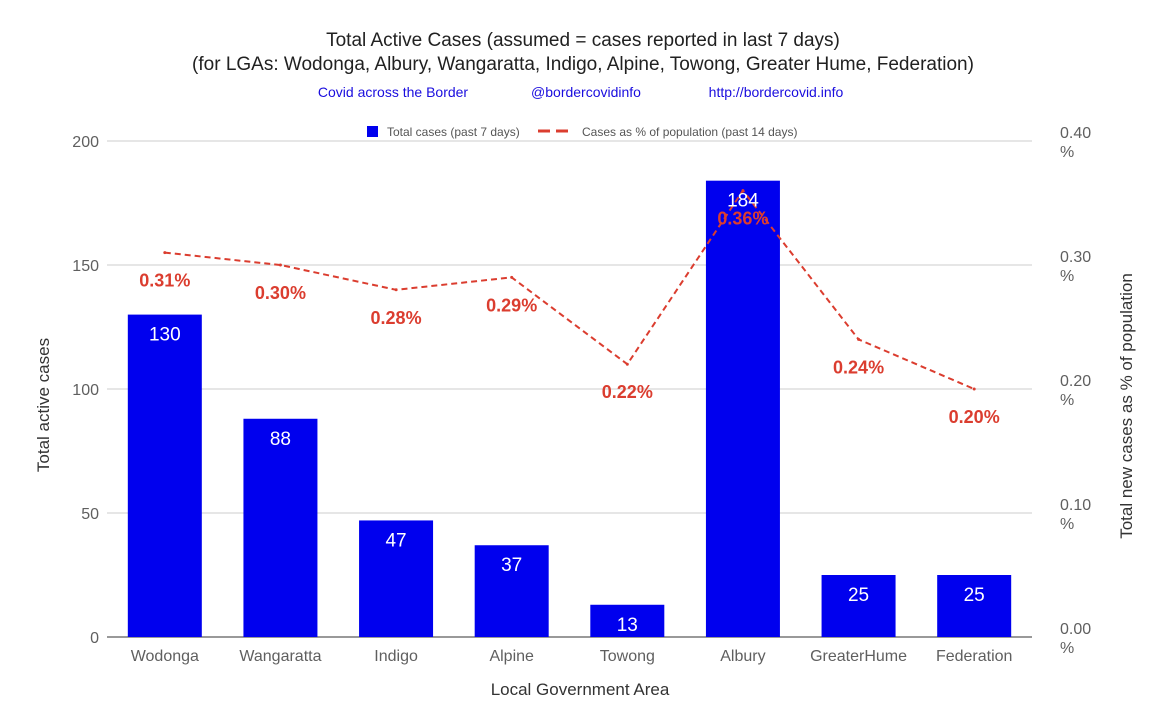  Describe the element at coordinates (511, 305) in the screenshot. I see `pct-value-label: 0.29%` at that location.